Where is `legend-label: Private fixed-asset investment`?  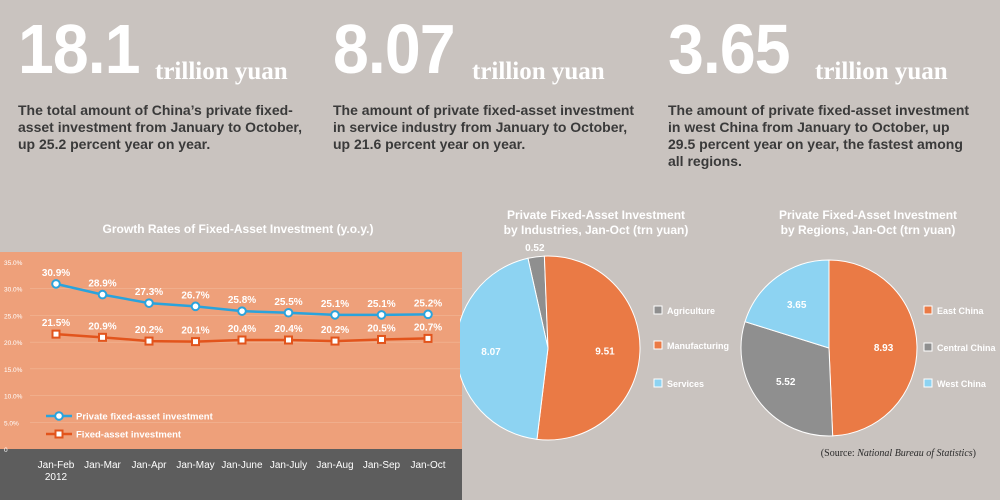 legend-label: Private fixed-asset investment is located at coordinates (145, 417).